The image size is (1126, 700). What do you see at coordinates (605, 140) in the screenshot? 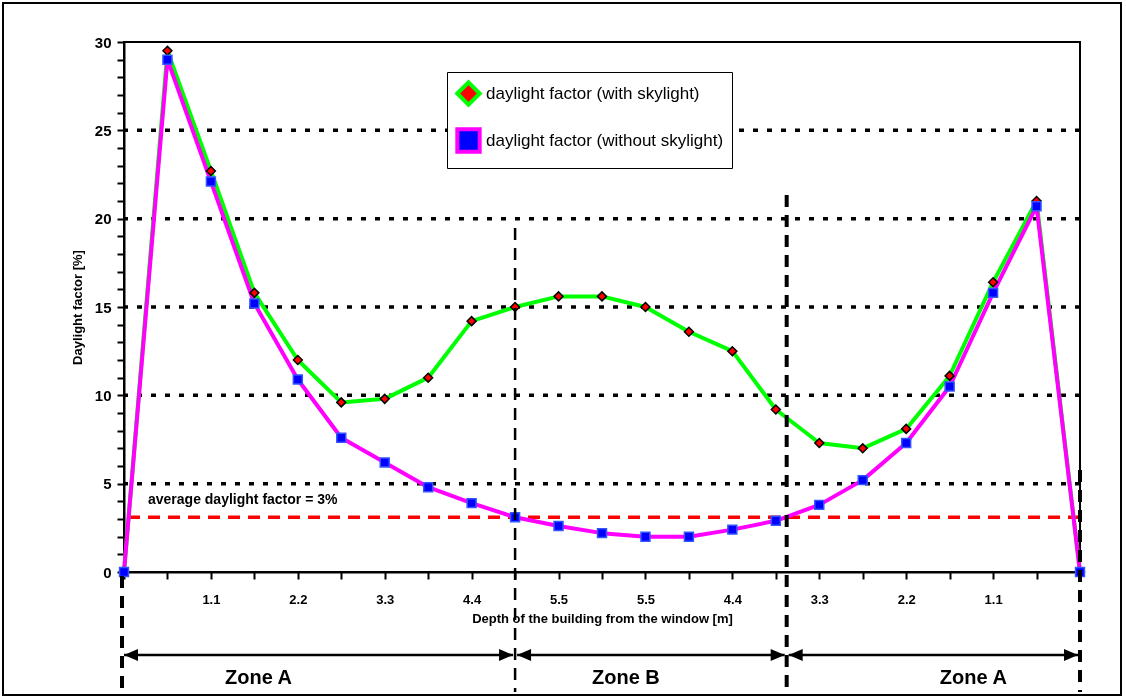
I see `legend-label: daylight factor (without skylight)` at bounding box center [605, 140].